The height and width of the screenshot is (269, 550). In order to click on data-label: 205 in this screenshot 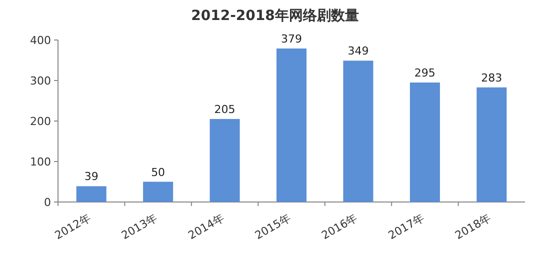, I will do `click(225, 109)`.